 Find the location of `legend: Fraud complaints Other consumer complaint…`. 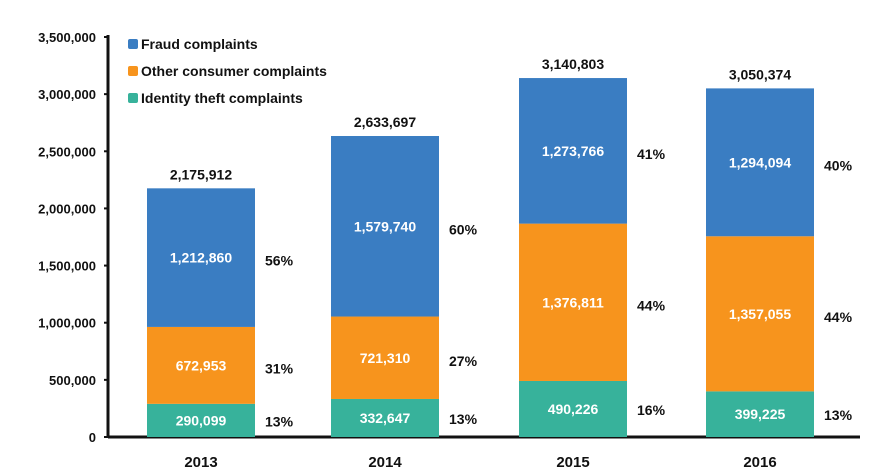

legend: Fraud complaints Other consumer complaint… is located at coordinates (227, 71).